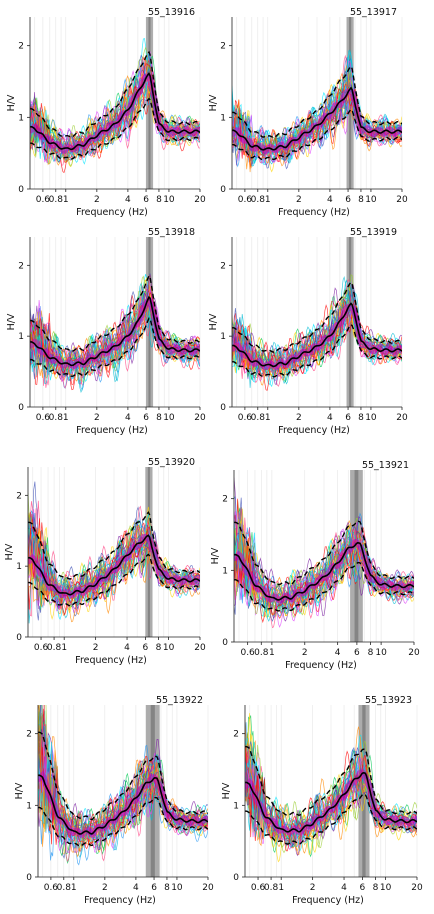  Describe the element at coordinates (171, 12) in the screenshot. I see `panel-title: 55_13916` at that location.